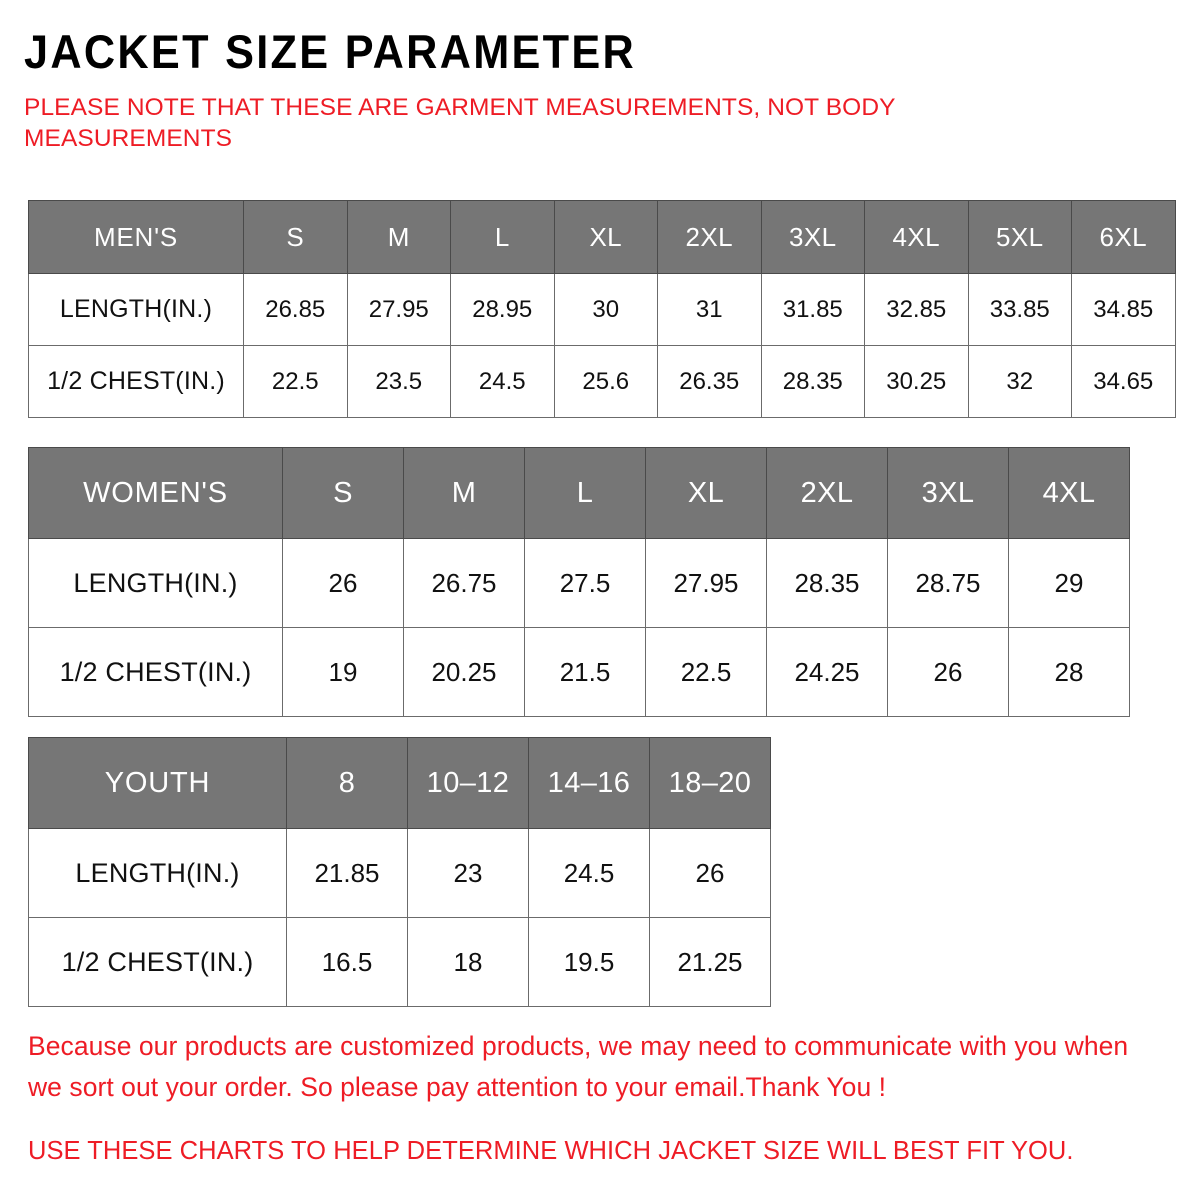 This screenshot has height=1200, width=1200. Describe the element at coordinates (1123, 237) in the screenshot. I see `mens-col-header-6xl: 6XL` at that location.